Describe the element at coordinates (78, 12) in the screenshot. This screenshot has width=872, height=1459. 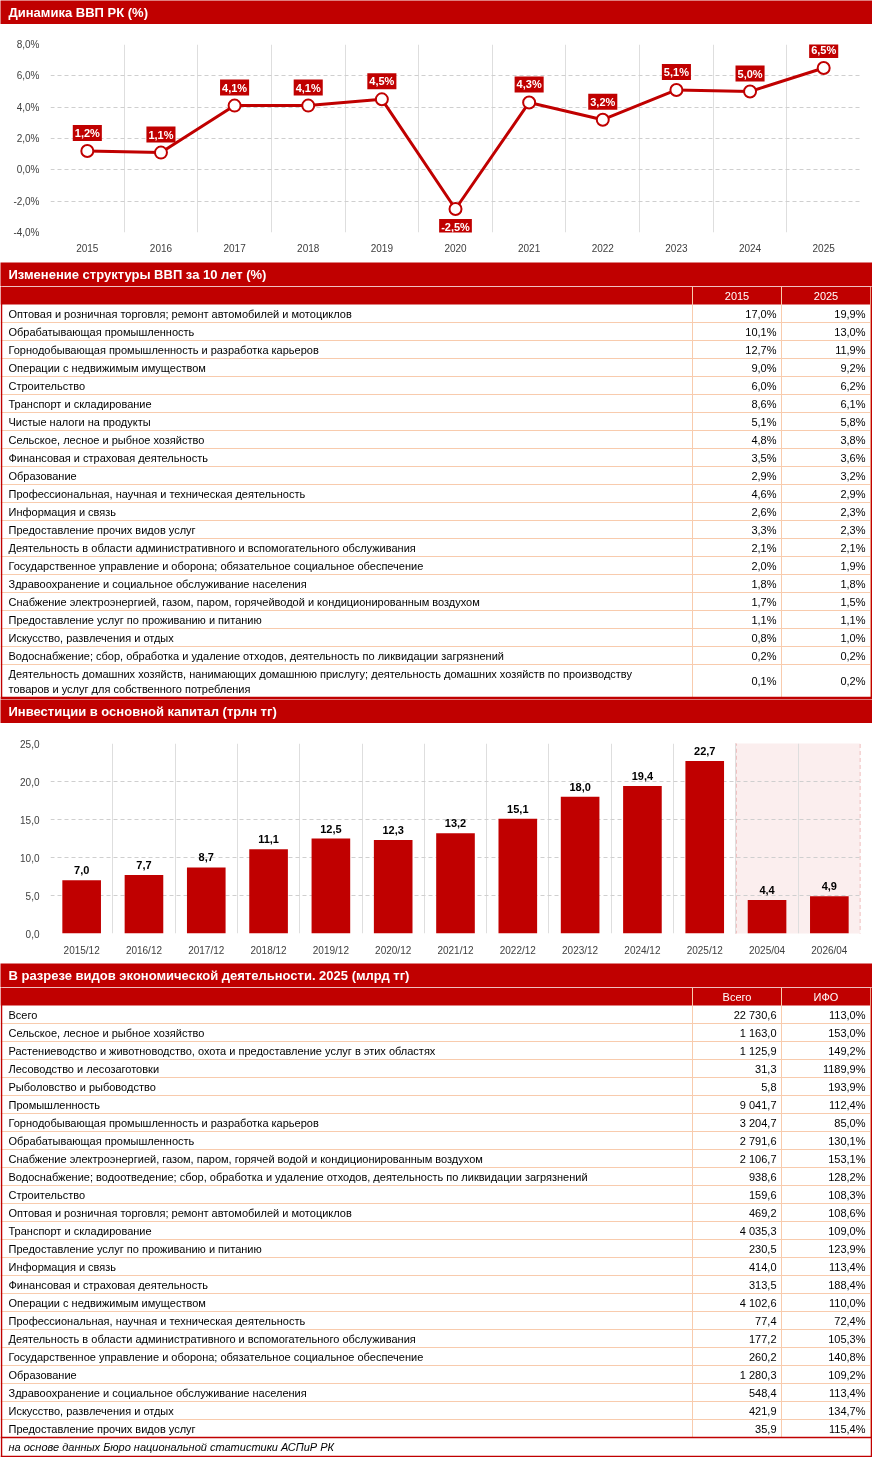
I see `chart-title: Динамика ВВП РК (%)` at that location.